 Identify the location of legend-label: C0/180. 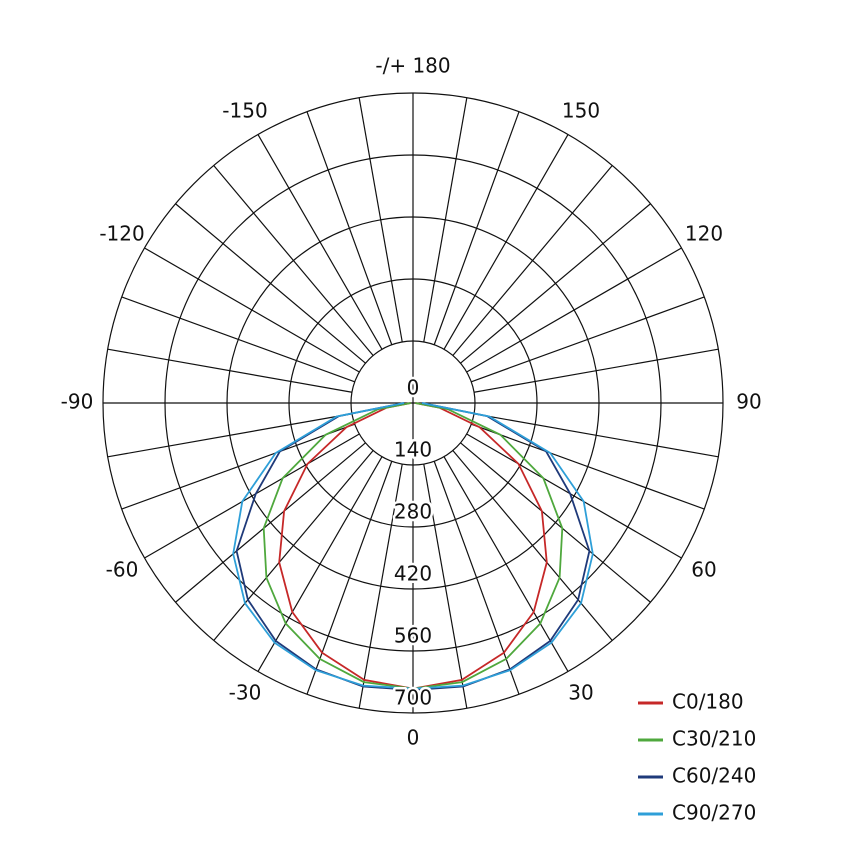
(708, 702).